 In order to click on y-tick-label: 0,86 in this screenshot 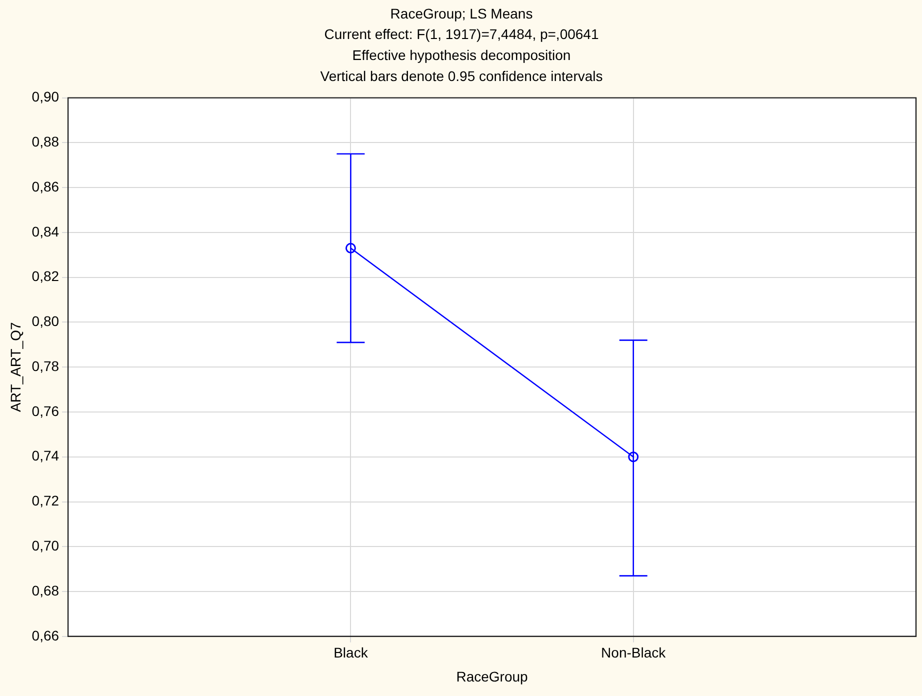, I will do `click(46, 186)`.